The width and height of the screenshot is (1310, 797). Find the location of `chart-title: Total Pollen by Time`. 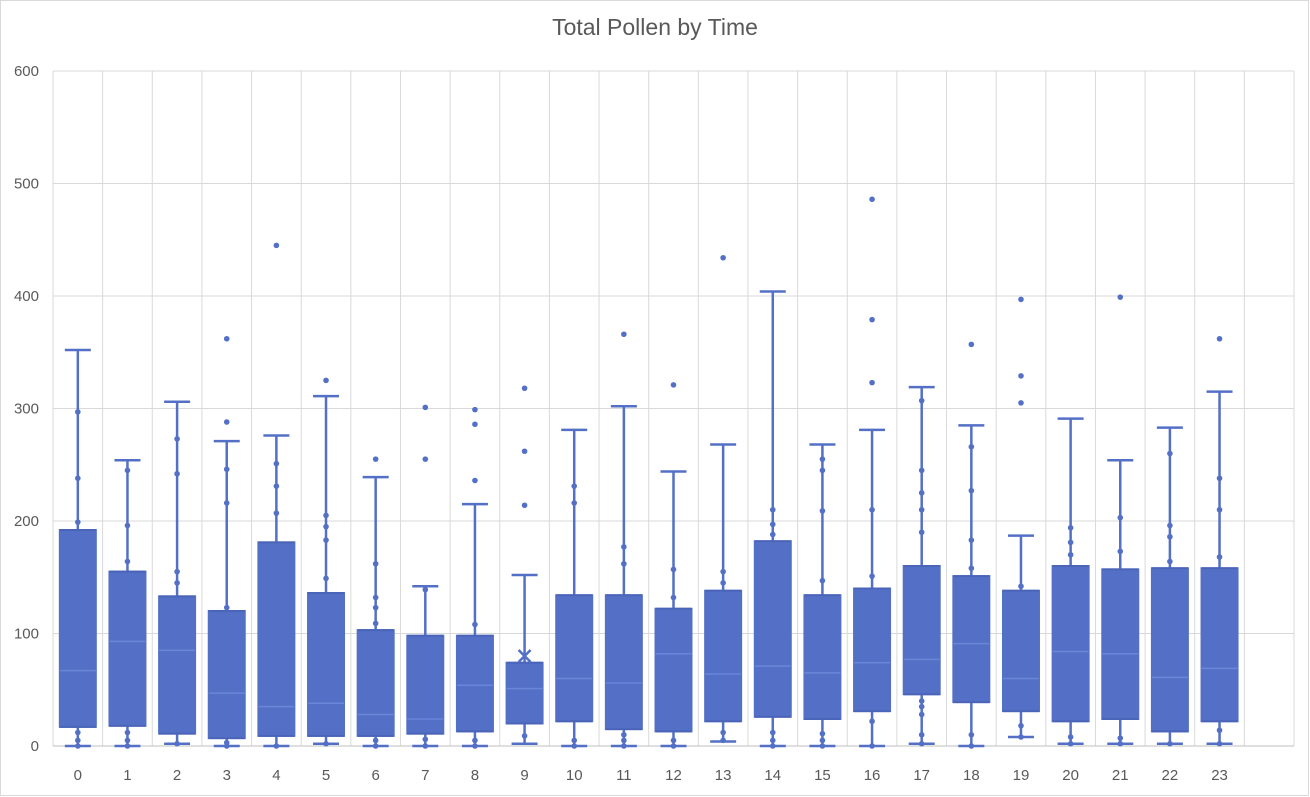

chart-title: Total Pollen by Time is located at coordinates (655, 27).